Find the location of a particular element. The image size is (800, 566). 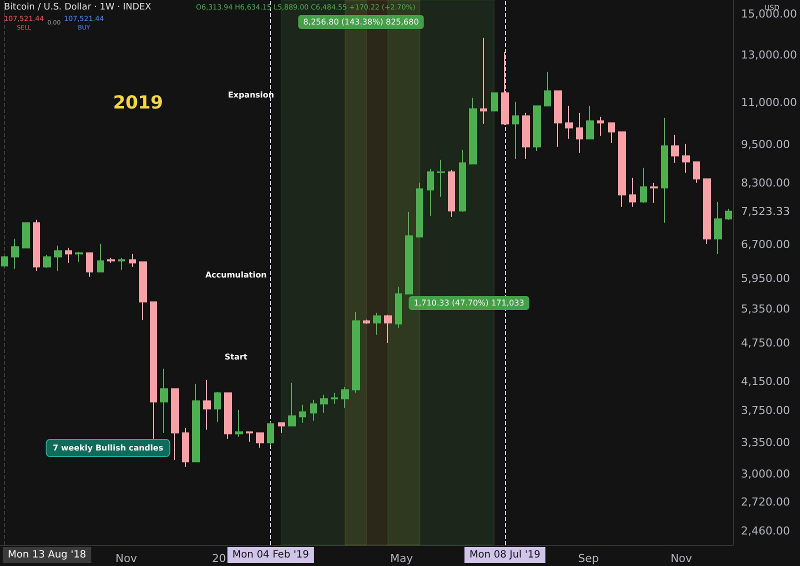

y-tick-label: 5,950.00 is located at coordinates (765, 278).